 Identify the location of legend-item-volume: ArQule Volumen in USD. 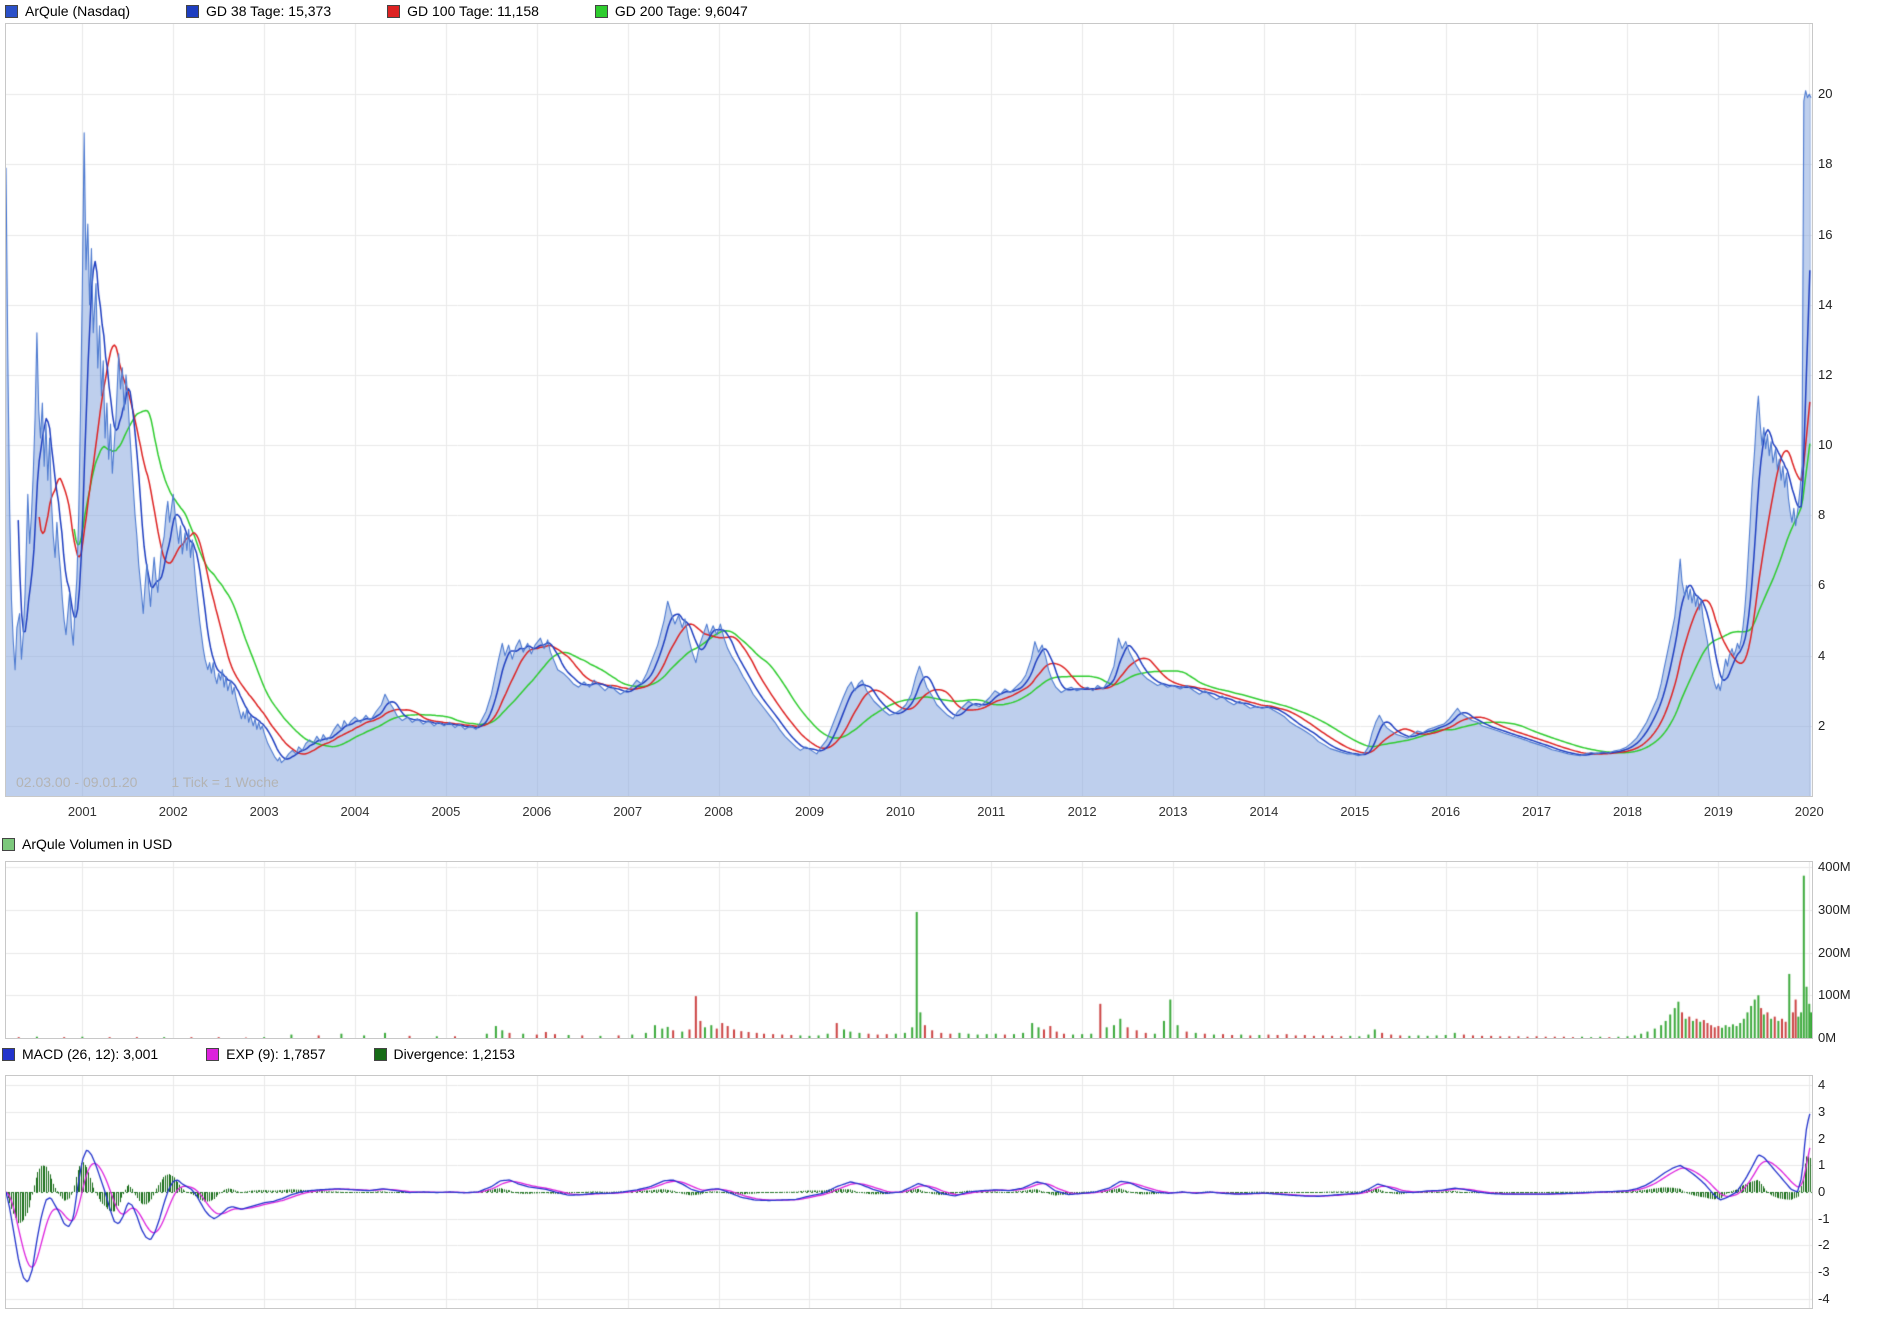
(87, 844).